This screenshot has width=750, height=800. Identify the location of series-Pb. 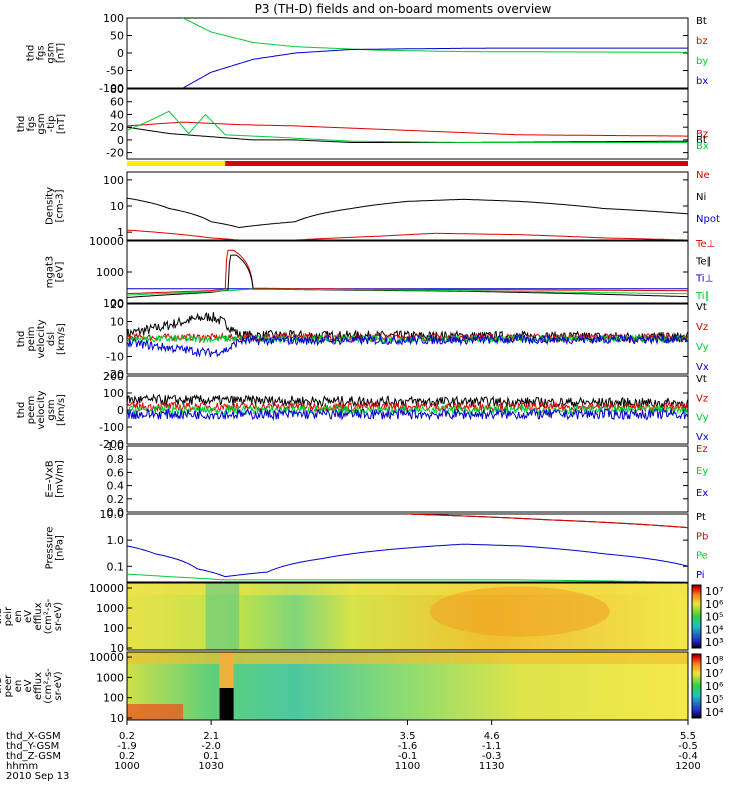
(547, 521).